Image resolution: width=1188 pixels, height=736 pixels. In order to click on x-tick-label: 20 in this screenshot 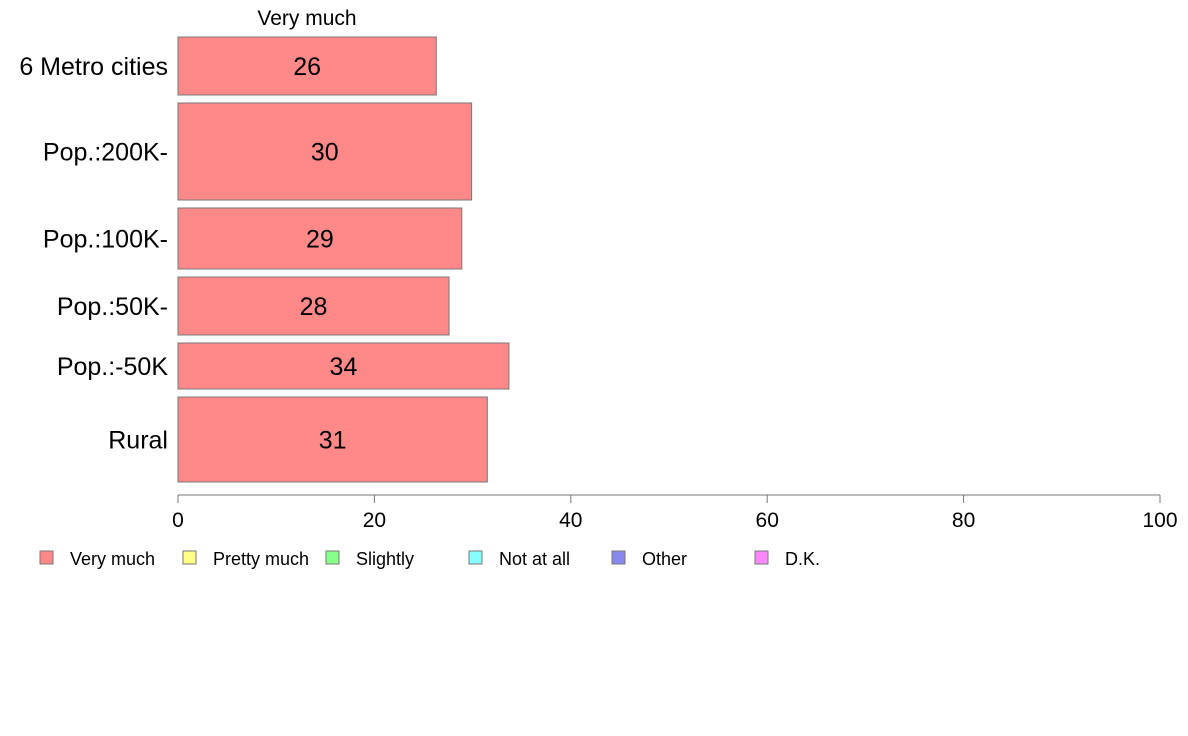, I will do `click(374, 520)`.